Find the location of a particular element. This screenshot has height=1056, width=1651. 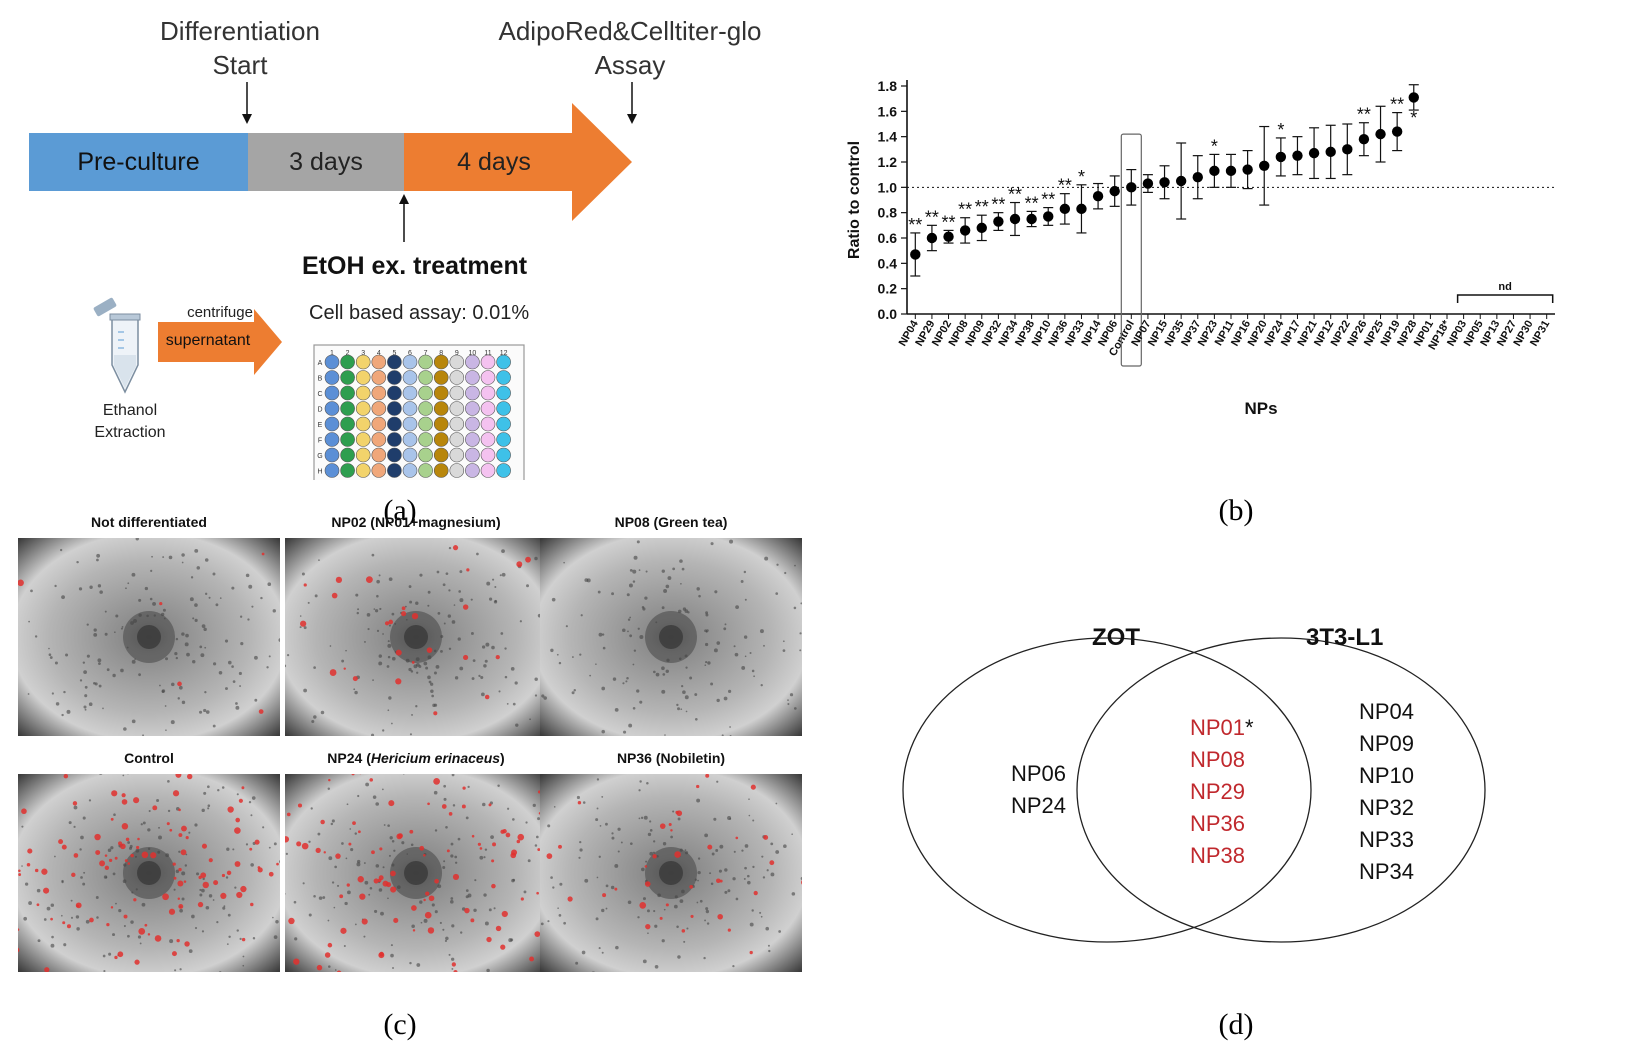

plate-col-label: 8 is located at coordinates (441, 353).